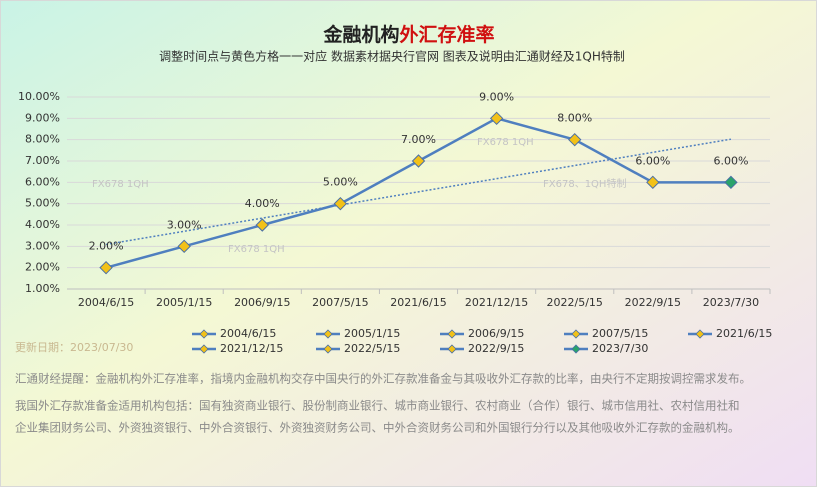 This screenshot has width=818, height=492. Describe the element at coordinates (42, 267) in the screenshot. I see `y-tick-label: 2.00%` at that location.